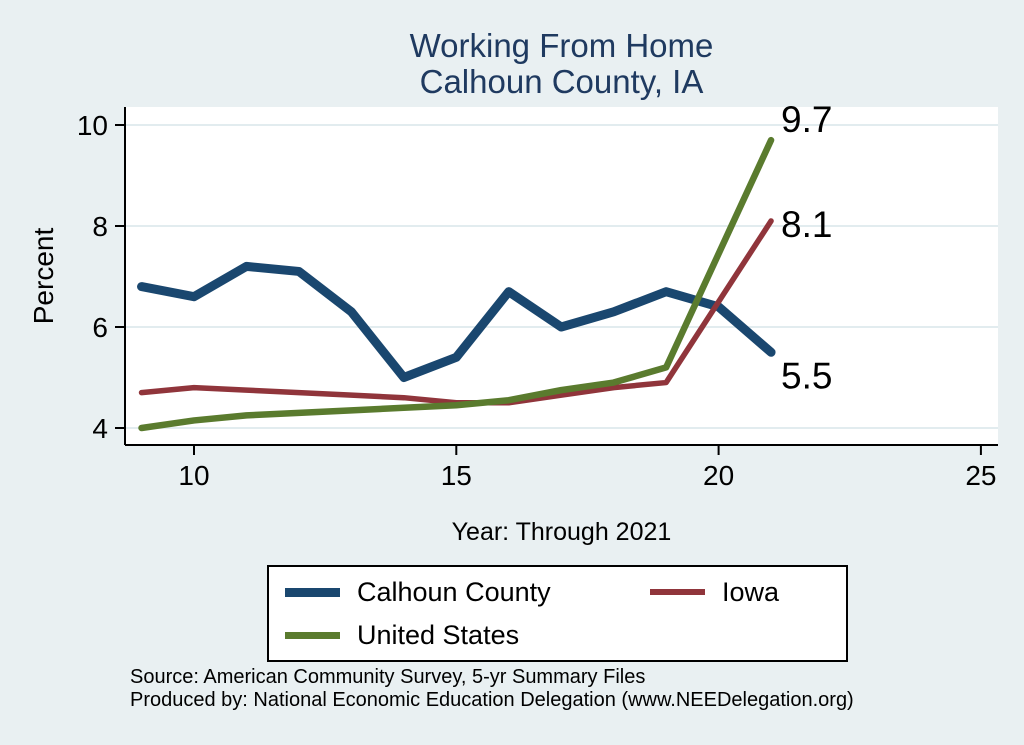 The image size is (1024, 745). I want to click on x-axis-title: Year: Through 2021, so click(561, 532).